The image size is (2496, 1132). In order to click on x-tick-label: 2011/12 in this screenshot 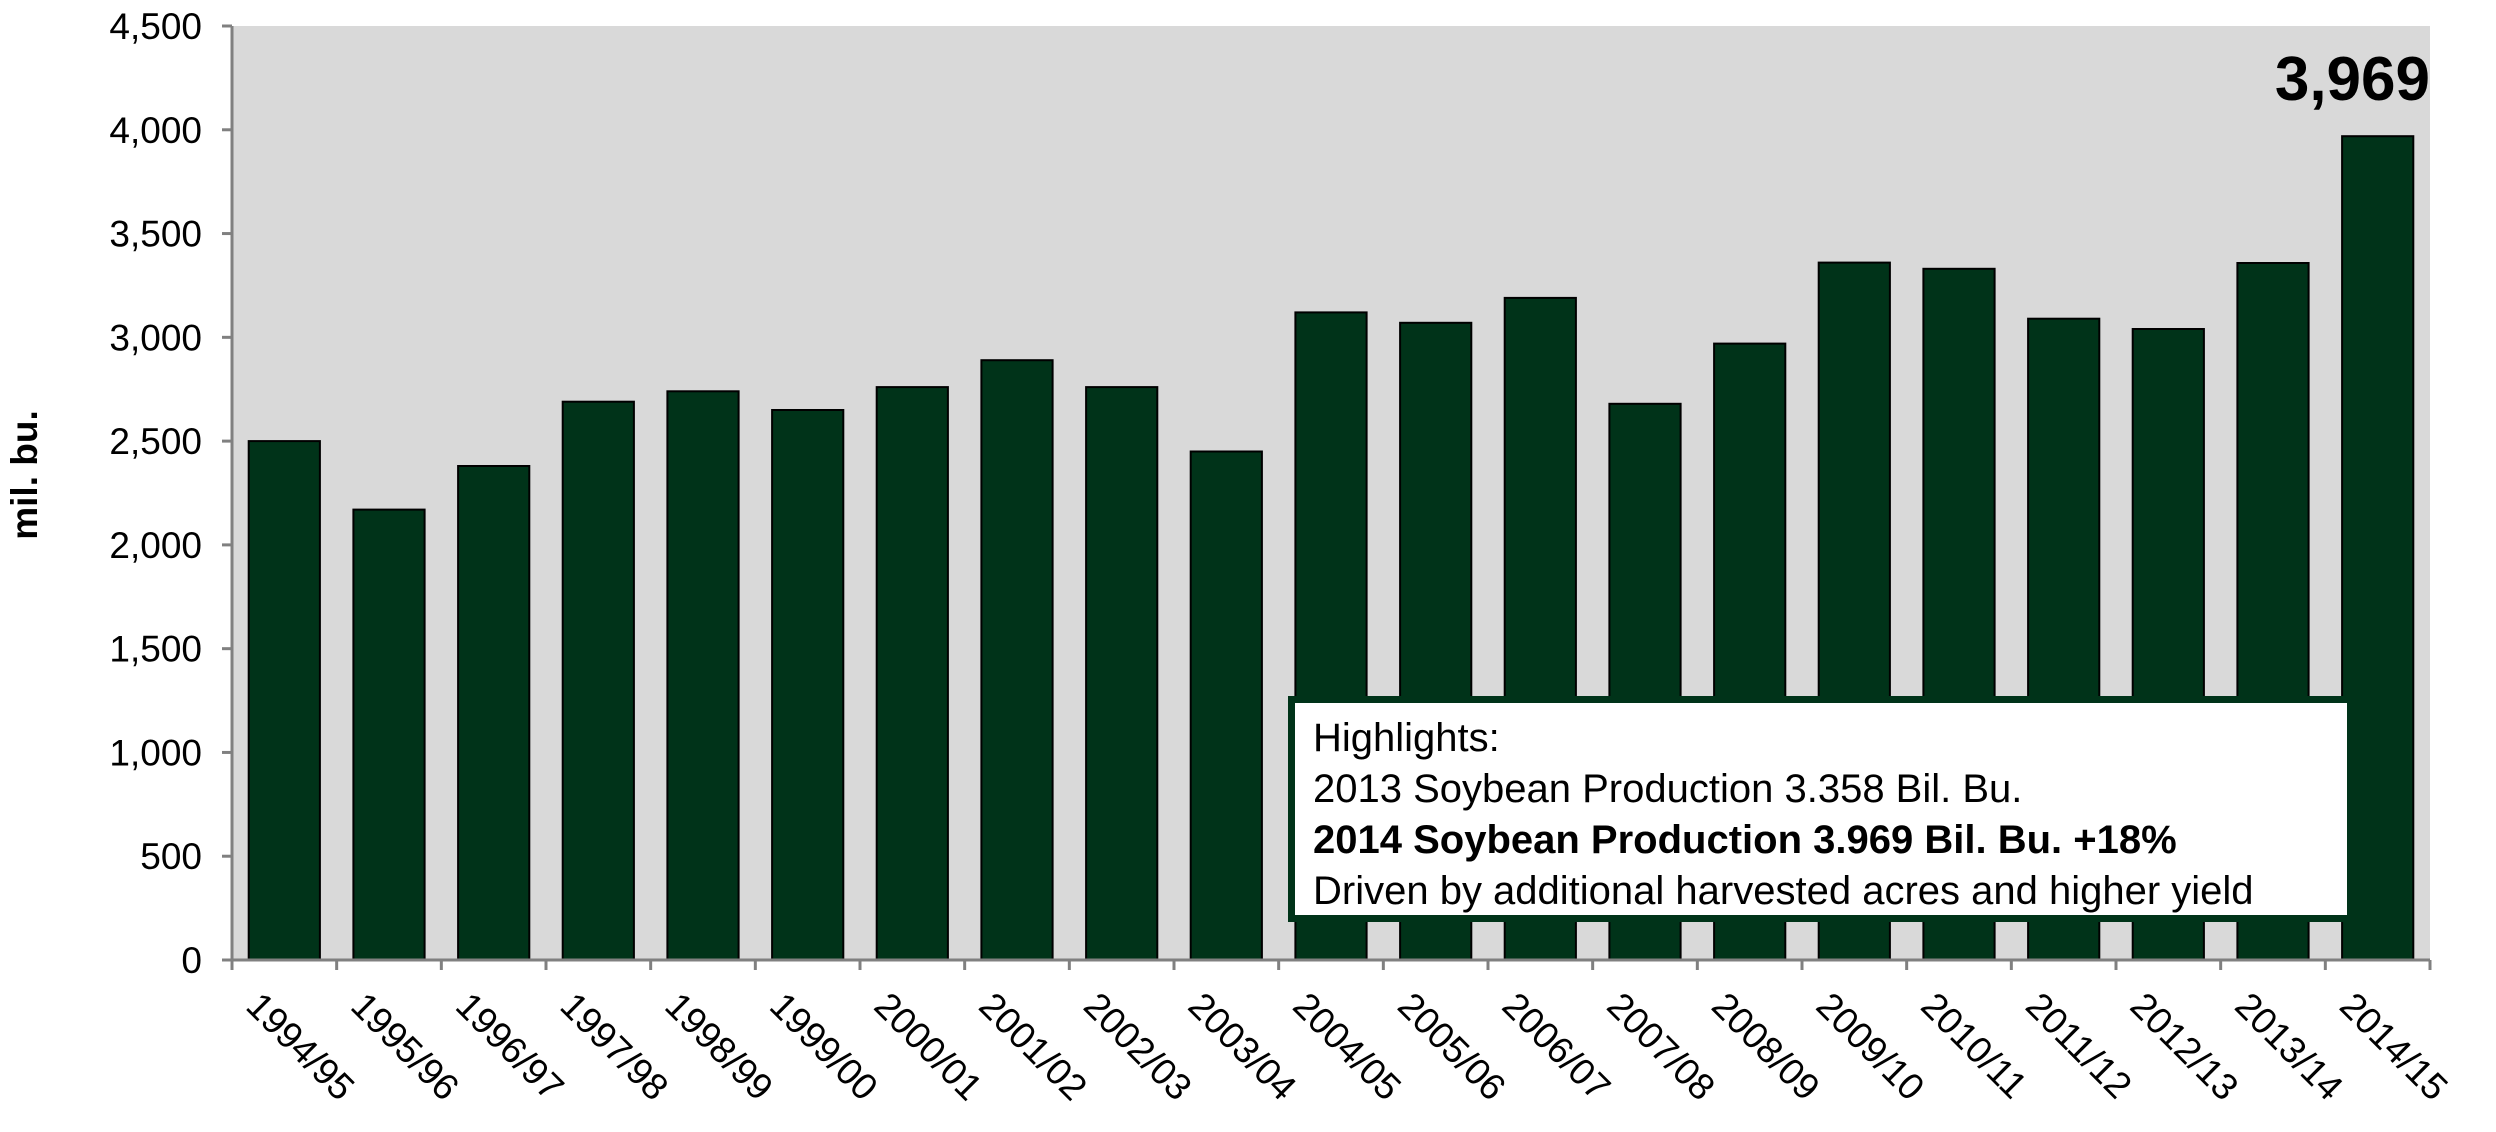, I will do `click(2079, 1046)`.